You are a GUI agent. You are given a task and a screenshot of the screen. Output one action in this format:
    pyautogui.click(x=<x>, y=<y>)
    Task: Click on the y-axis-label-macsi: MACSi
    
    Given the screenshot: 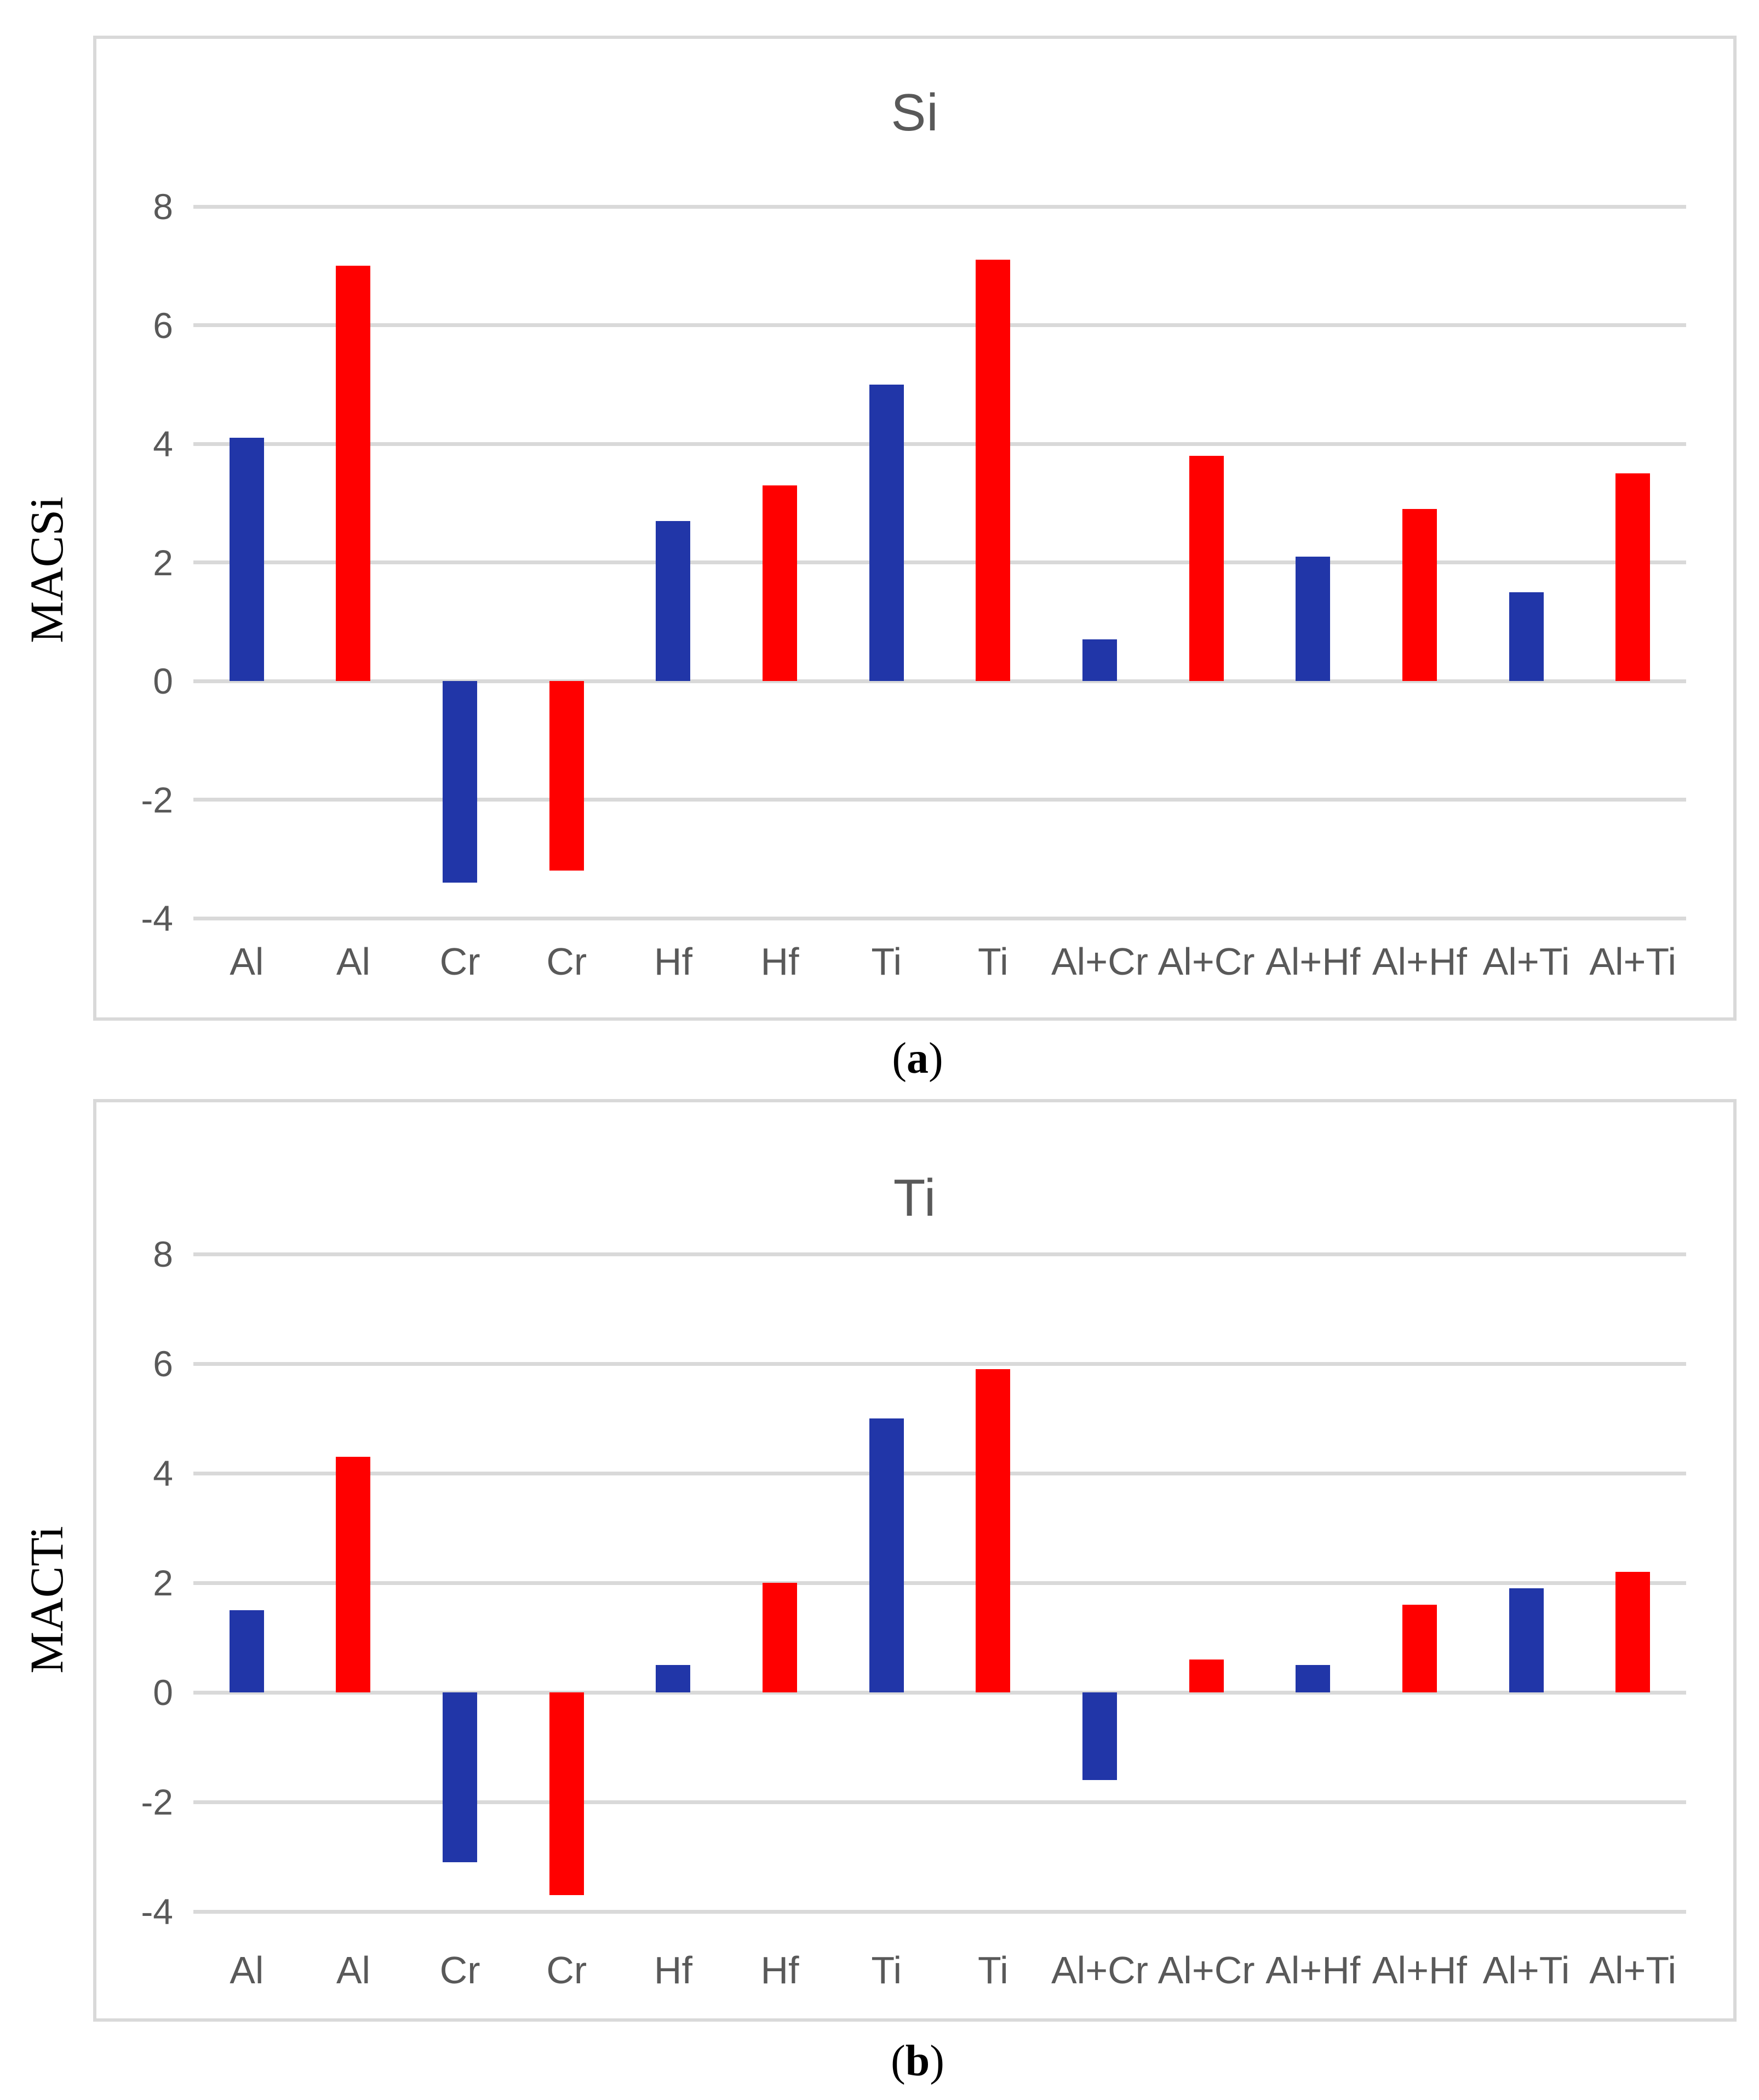 What is the action you would take?
    pyautogui.click(x=46, y=569)
    